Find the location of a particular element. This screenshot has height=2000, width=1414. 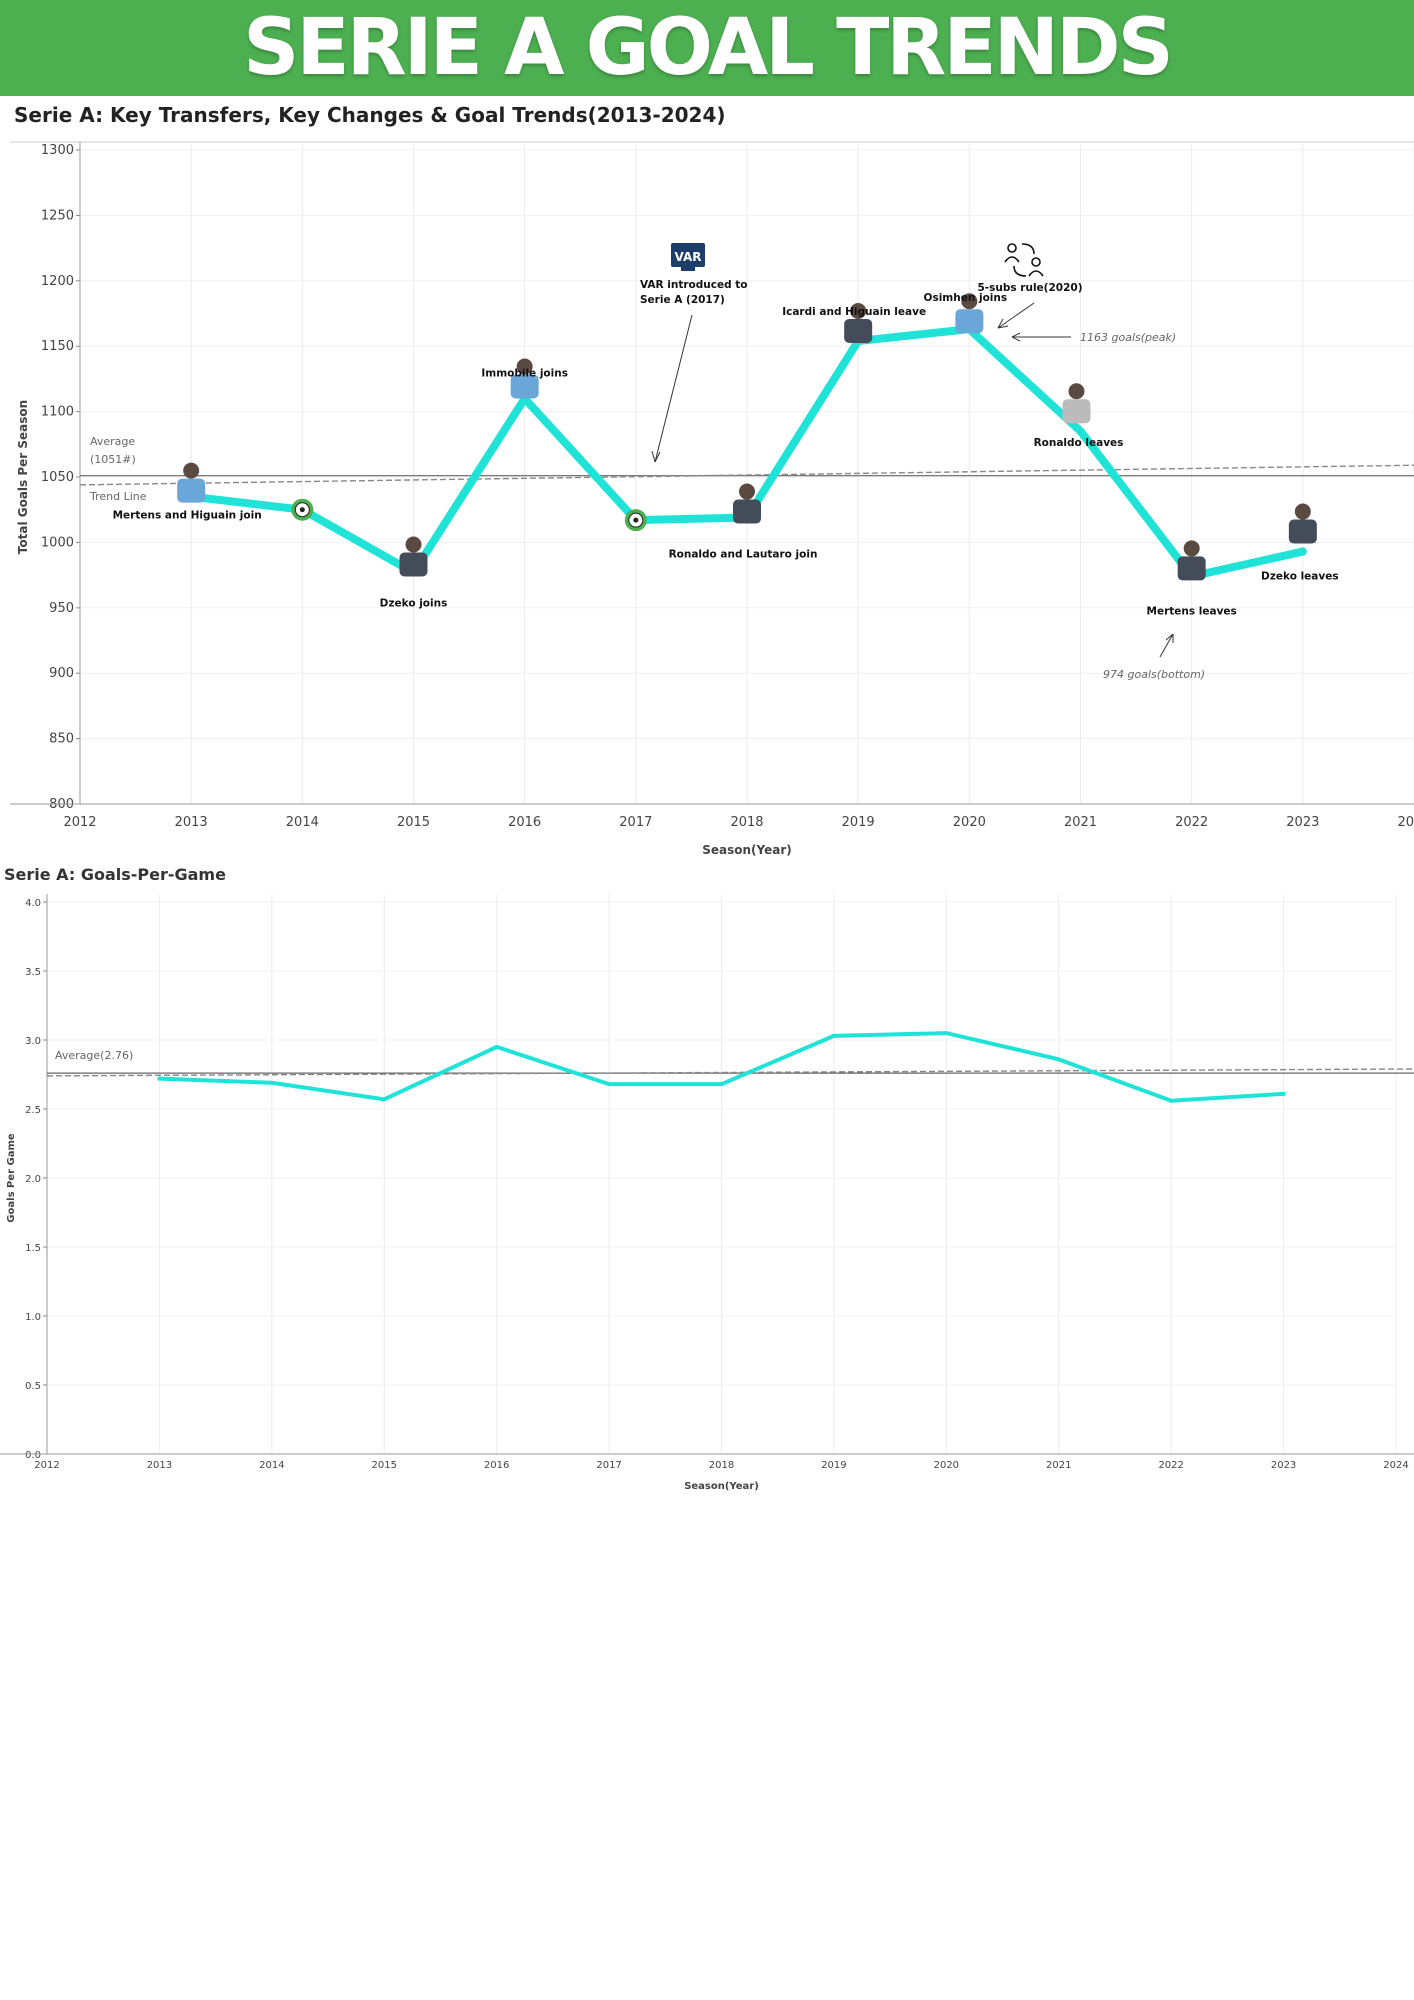

chart1-point-2023 is located at coordinates (1302, 551).